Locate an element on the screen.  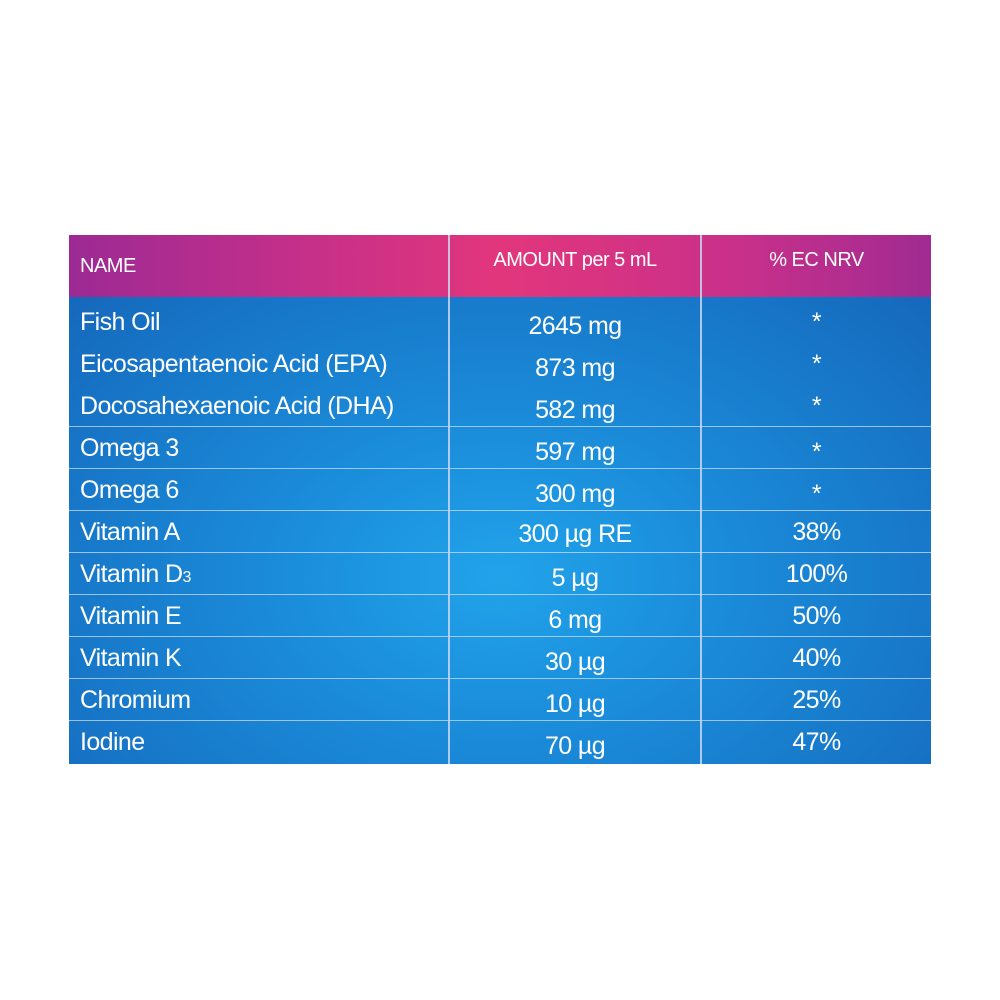
cell-nrv: 40% is located at coordinates (816, 658).